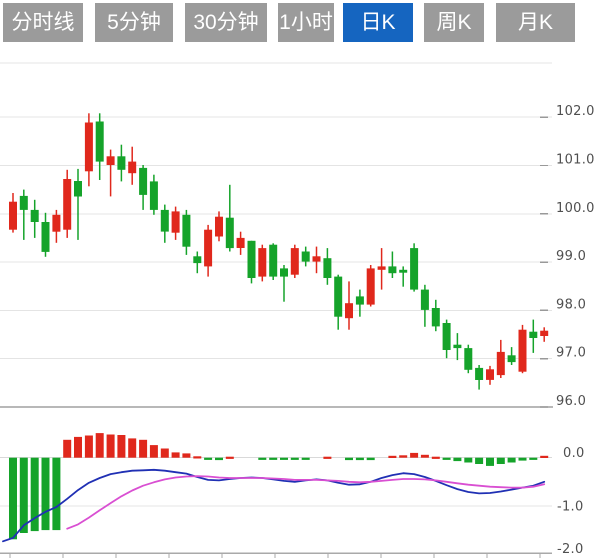  Describe the element at coordinates (571, 401) in the screenshot. I see `price-label: 96.0` at that location.